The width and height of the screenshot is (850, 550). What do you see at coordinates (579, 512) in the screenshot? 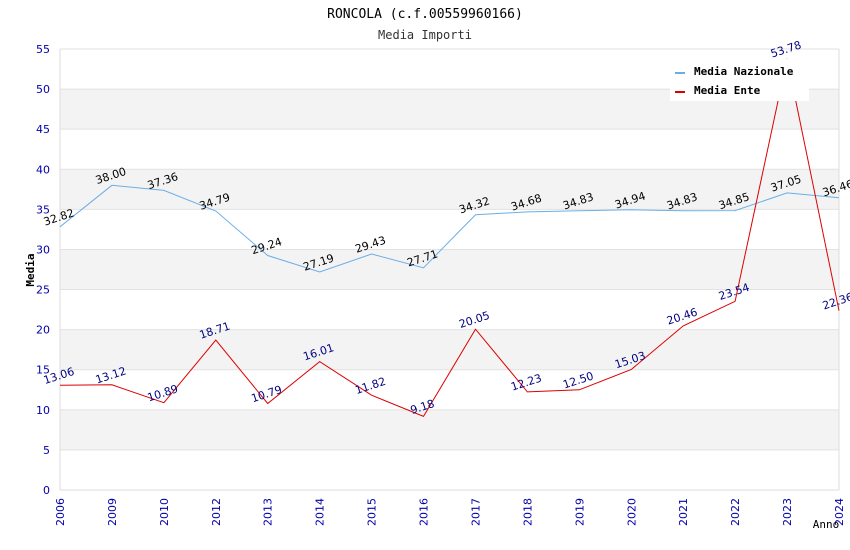
I see `x-tick-label: 2019` at bounding box center [579, 512].